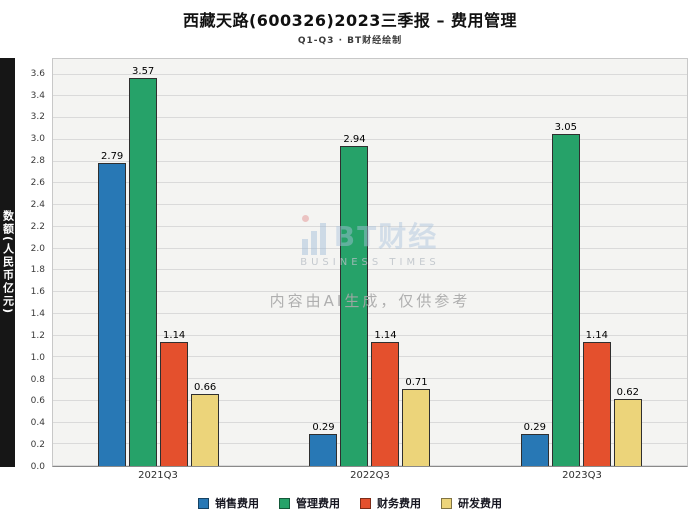  Describe the element at coordinates (350, 41) in the screenshot. I see `chart-subtitle: Q1-Q3 · BT财经绘制` at that location.